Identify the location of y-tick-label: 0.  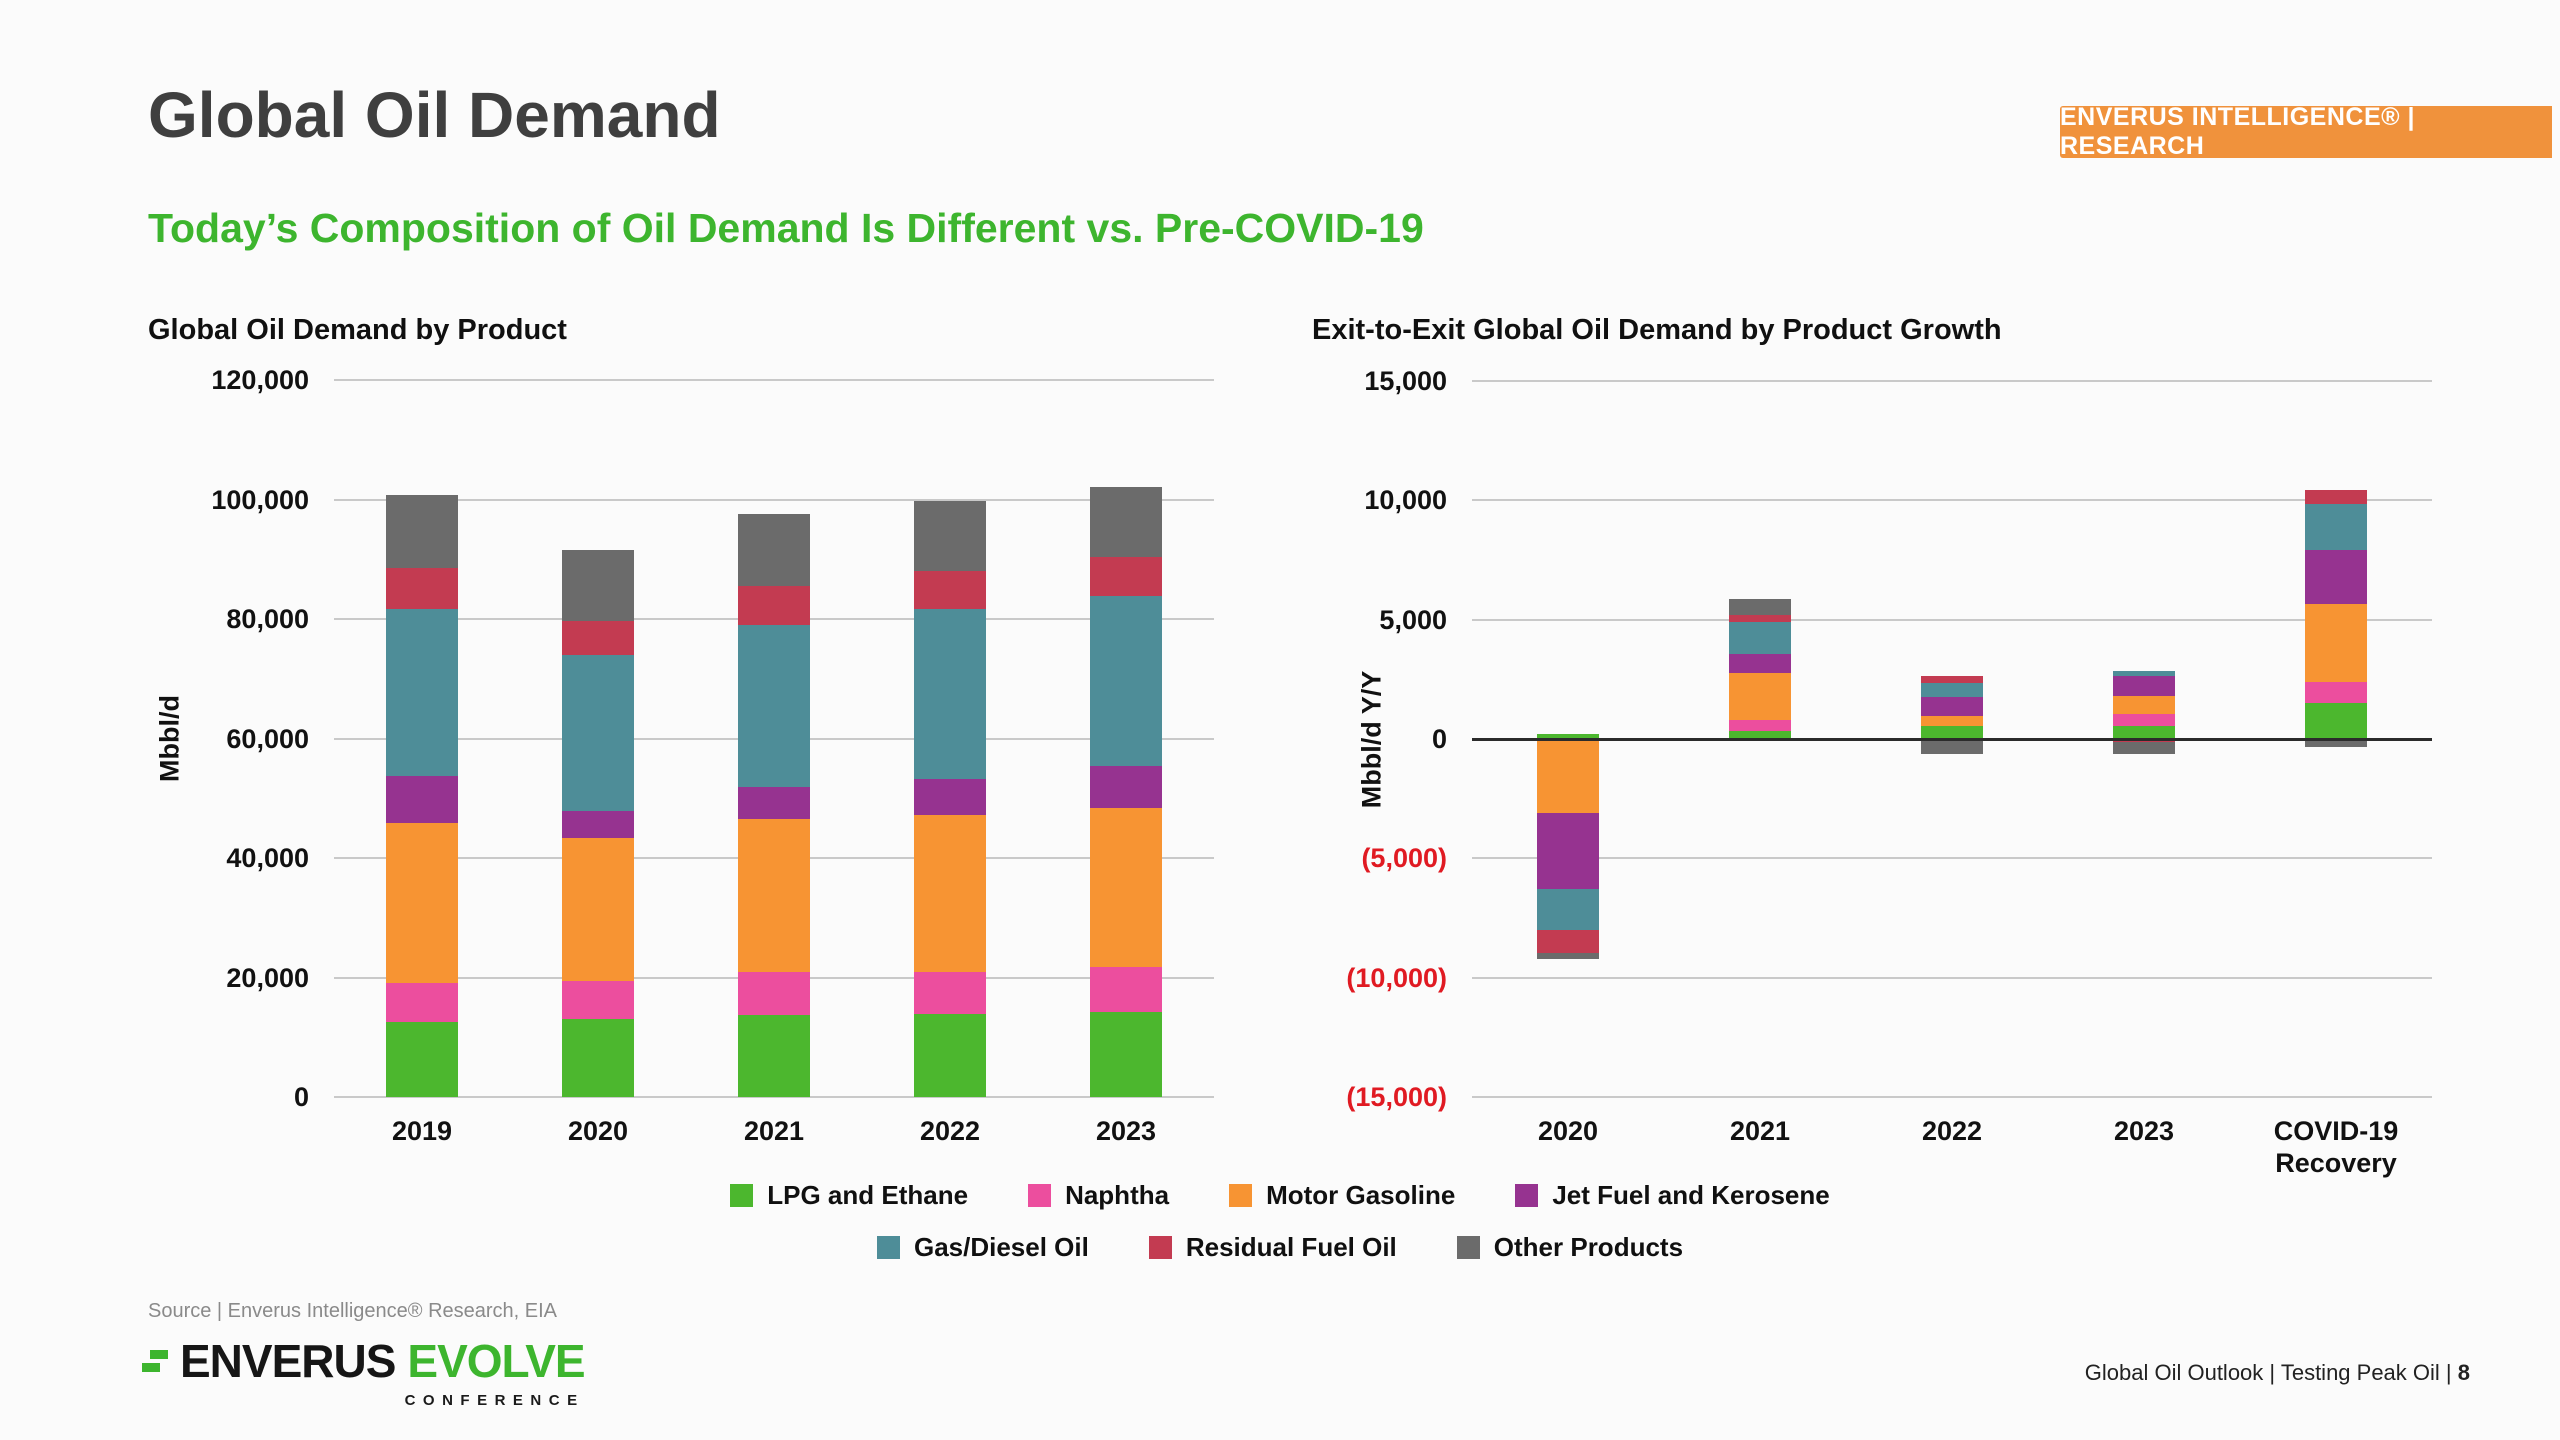
(1439, 739).